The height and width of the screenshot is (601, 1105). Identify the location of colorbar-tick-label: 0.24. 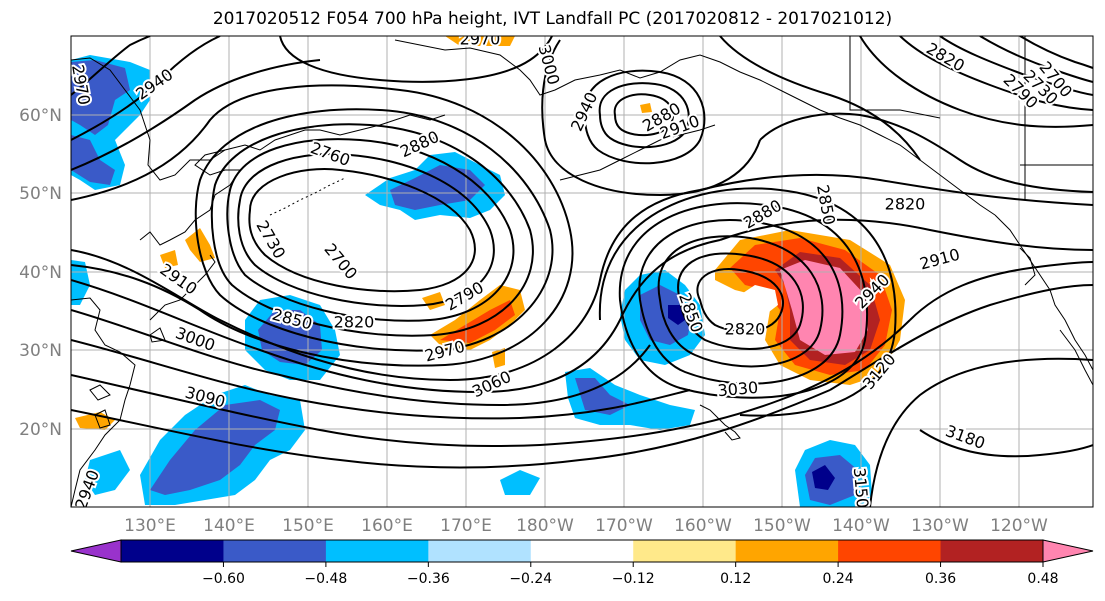
(838, 579).